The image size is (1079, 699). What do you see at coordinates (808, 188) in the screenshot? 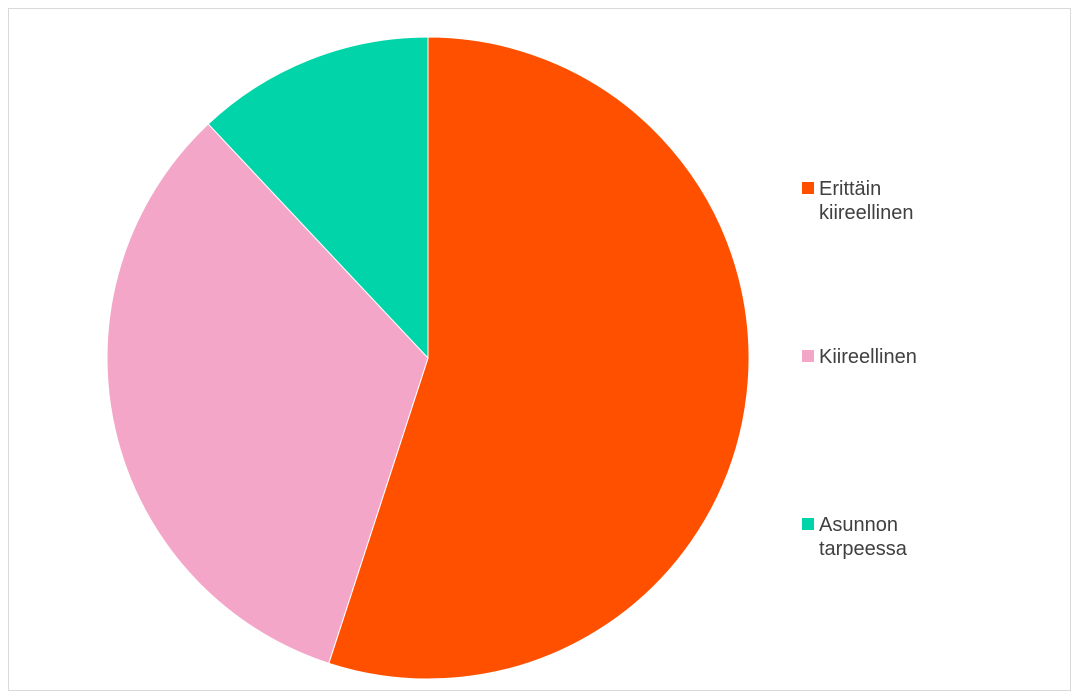
I see `legend-swatch-erittain-kiireellinen` at bounding box center [808, 188].